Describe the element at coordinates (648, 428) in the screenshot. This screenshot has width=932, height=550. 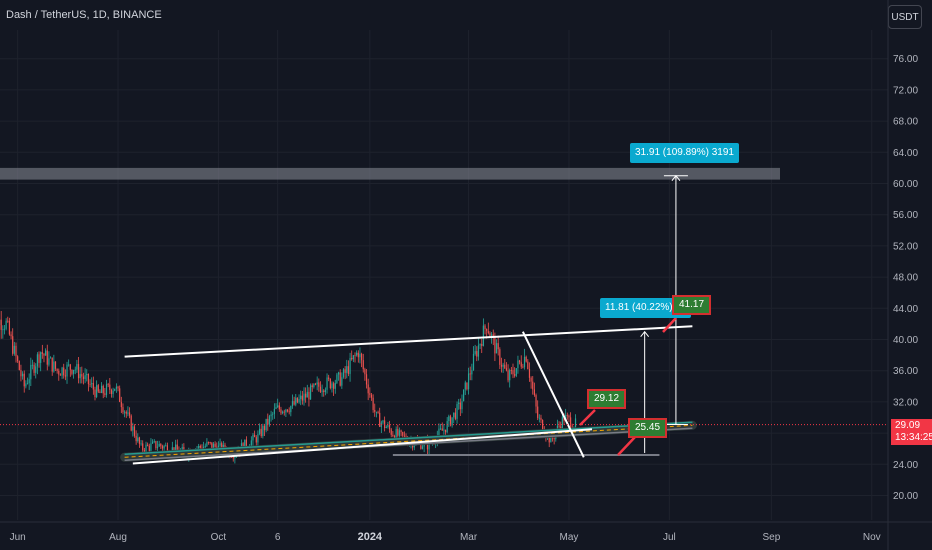
I see `price-label-2545: 25.45` at that location.